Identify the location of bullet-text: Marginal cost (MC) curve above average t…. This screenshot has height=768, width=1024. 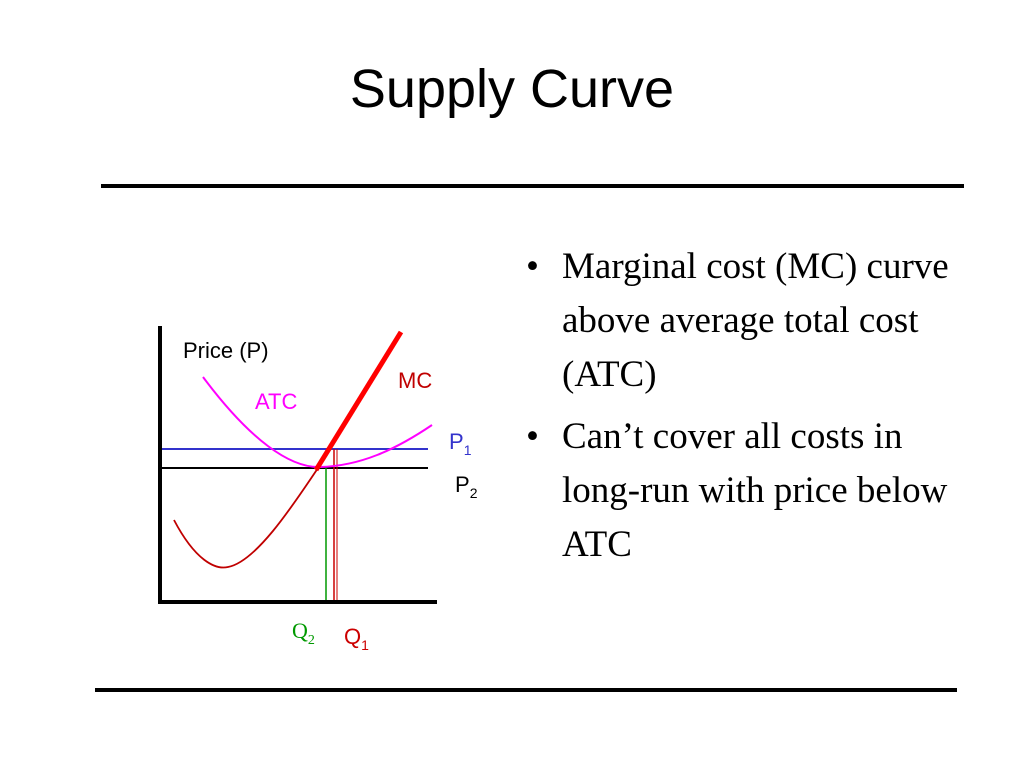
(755, 320).